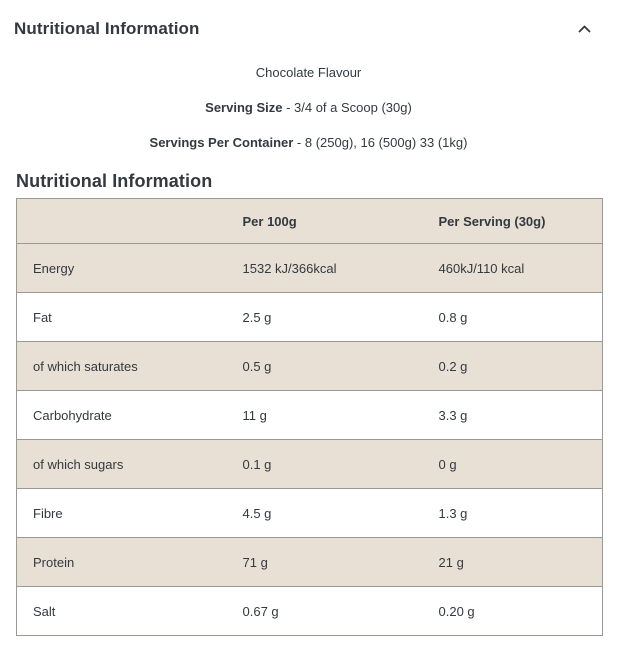 This screenshot has height=654, width=617. Describe the element at coordinates (48, 513) in the screenshot. I see `nutrient-label: Fibre` at that location.